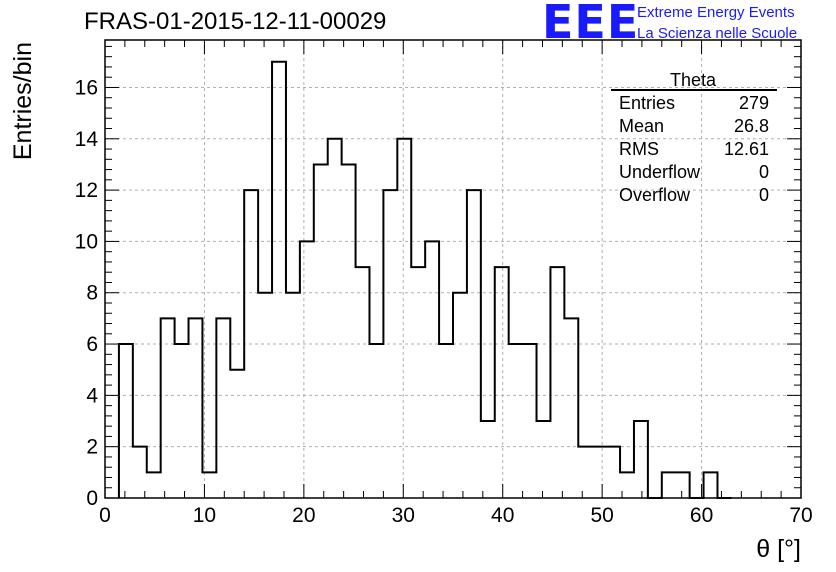  What do you see at coordinates (641, 126) in the screenshot?
I see `stats-label: Mean` at bounding box center [641, 126].